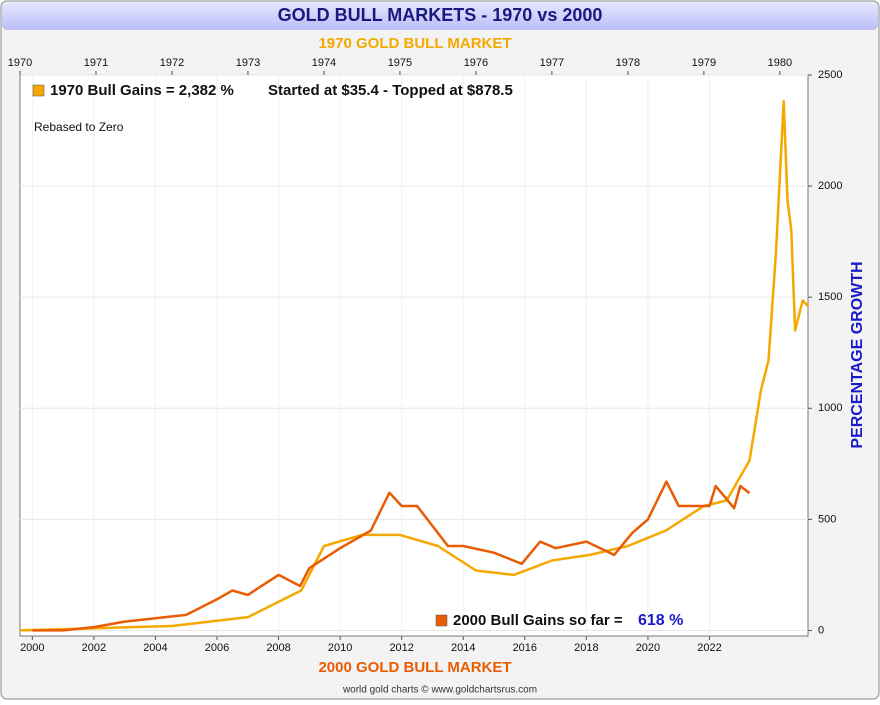 This screenshot has height=705, width=880. What do you see at coordinates (414, 667) in the screenshot?
I see `x-axis-label: 2000 GOLD BULL MARKET` at bounding box center [414, 667].